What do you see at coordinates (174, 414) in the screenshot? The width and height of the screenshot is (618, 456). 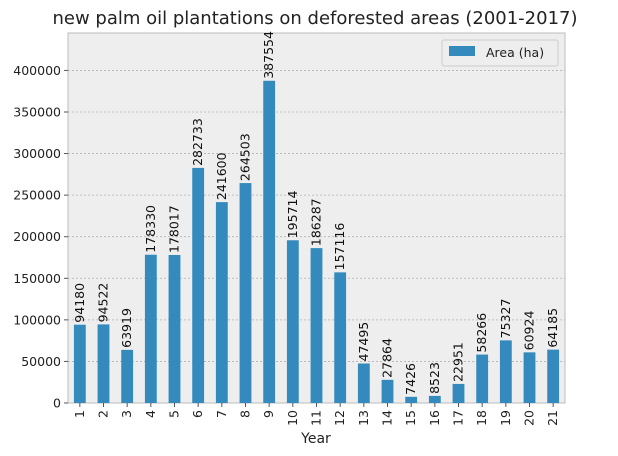 I see `x-tick-label: 5` at bounding box center [174, 414].